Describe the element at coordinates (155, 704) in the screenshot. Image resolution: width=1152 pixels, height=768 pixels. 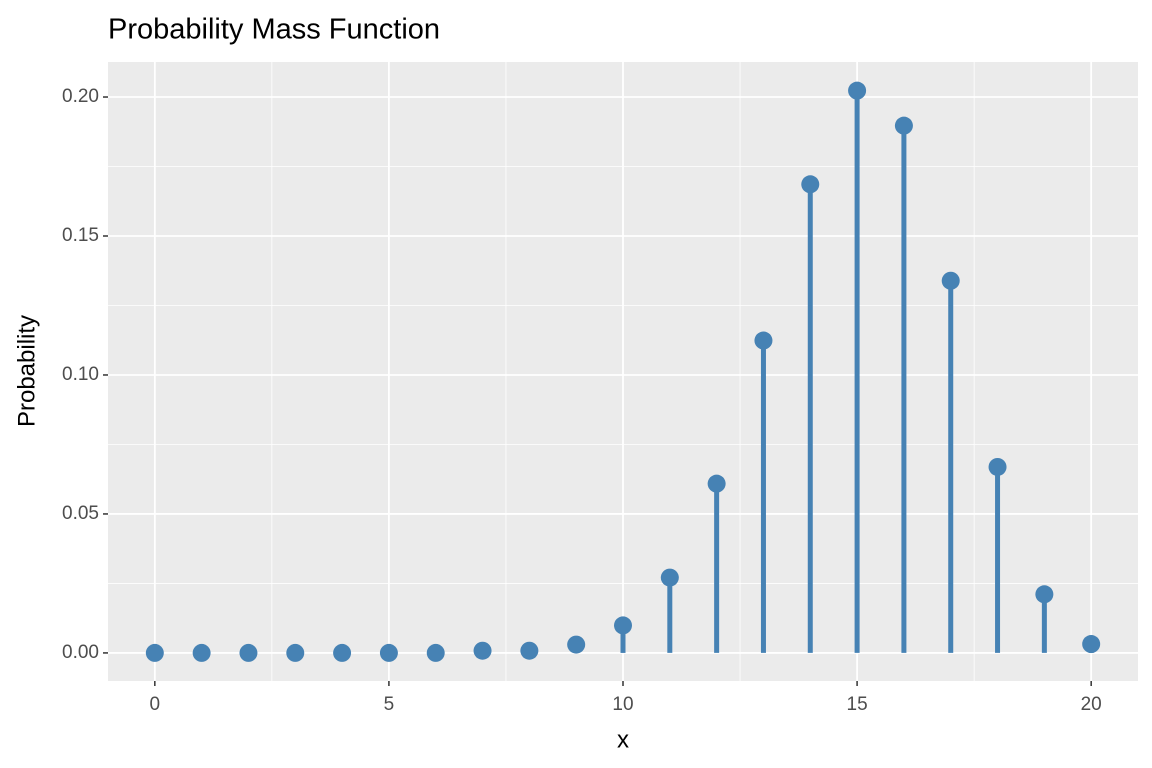
I see `x-tick-label: 0` at that location.